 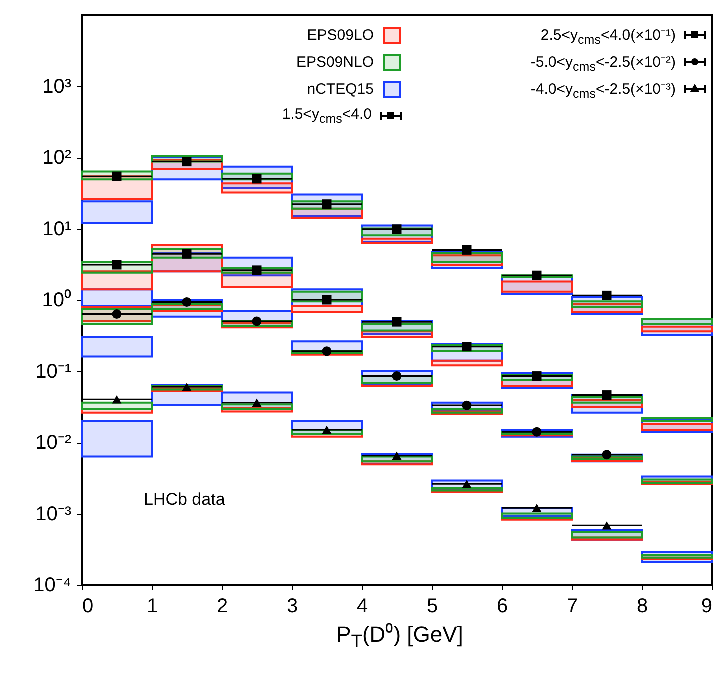 I want to click on legend-label: -5.0<y$_{cms}$<-2.5(×10⁻²), so click(x=603, y=63).